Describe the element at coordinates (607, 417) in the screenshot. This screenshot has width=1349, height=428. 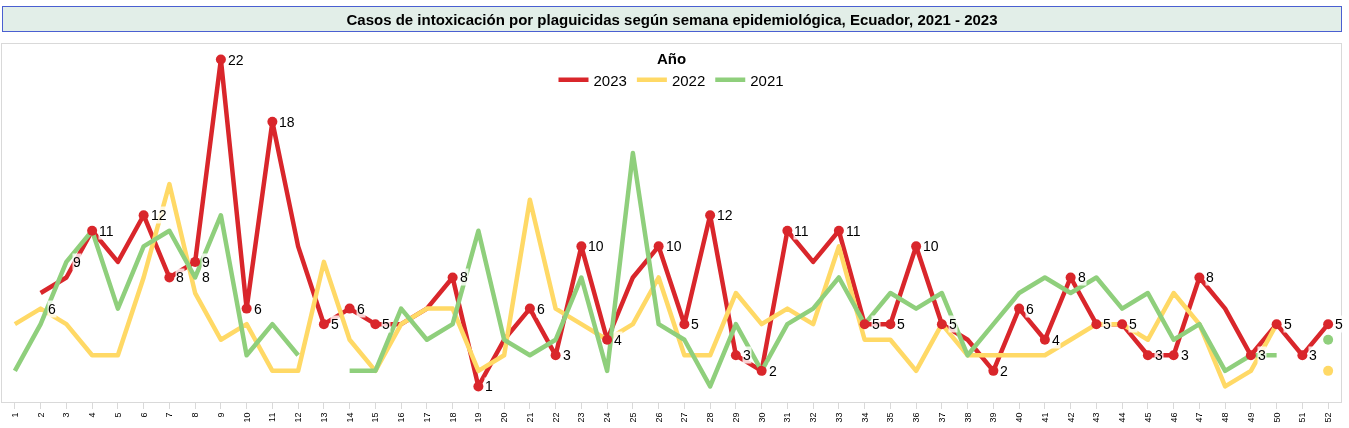
I see `x-tick-label: 24` at that location.